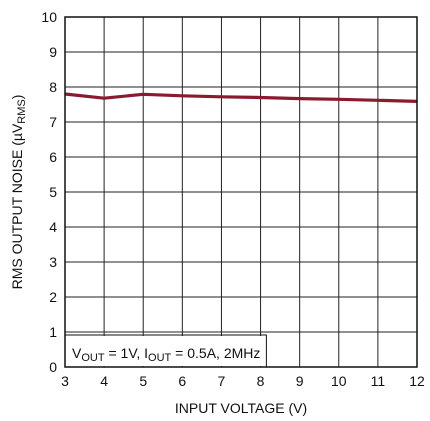  I want to click on x-tick-label: 12, so click(417, 381).